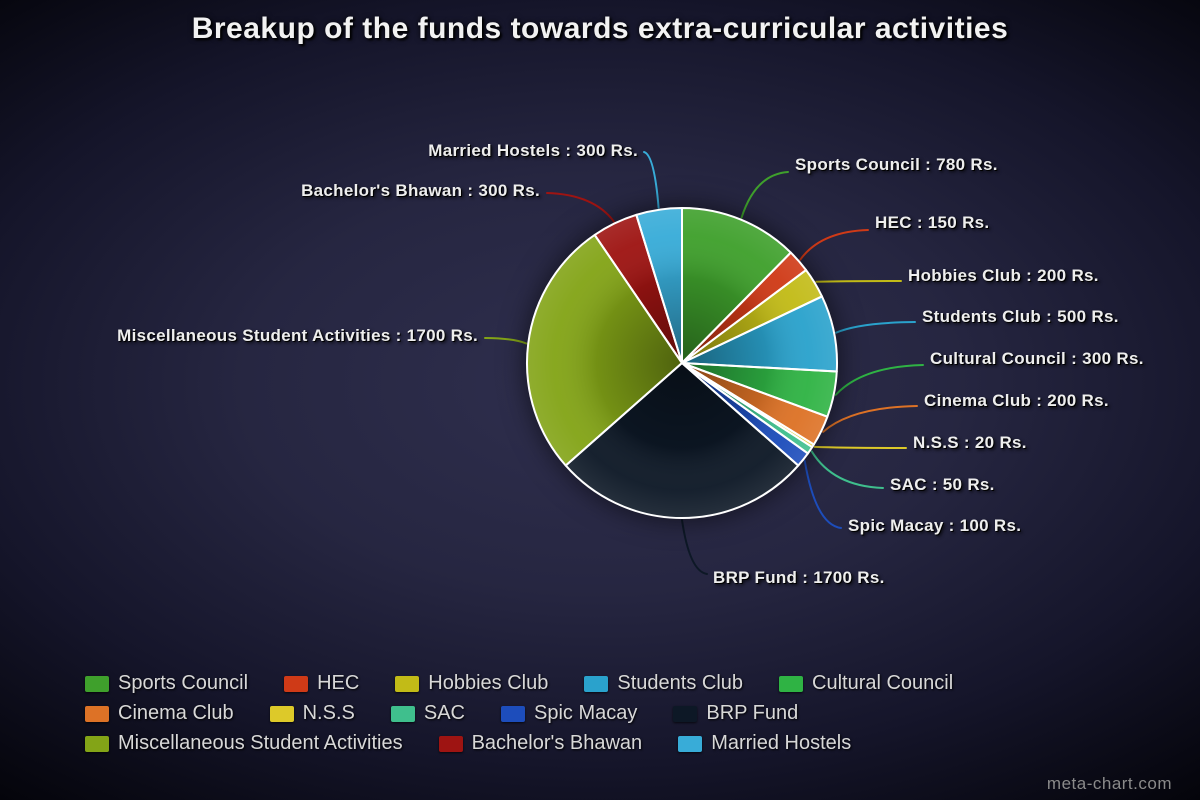 This screenshot has height=800, width=1200. What do you see at coordinates (533, 150) in the screenshot?
I see `slice-label: Married Hostels : 300 Rs.` at bounding box center [533, 150].